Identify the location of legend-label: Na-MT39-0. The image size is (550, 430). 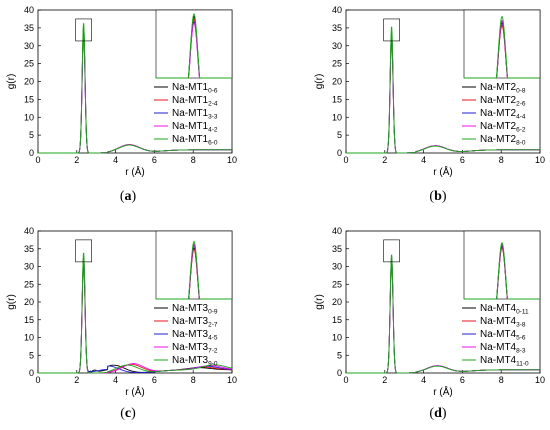
(195, 361).